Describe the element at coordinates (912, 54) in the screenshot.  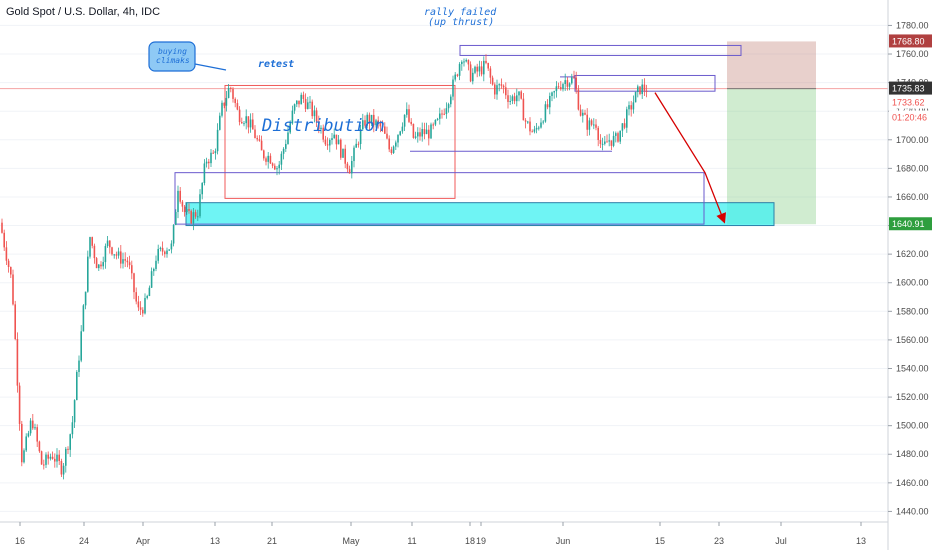
I see `y-tick-label: 1760.00` at that location.